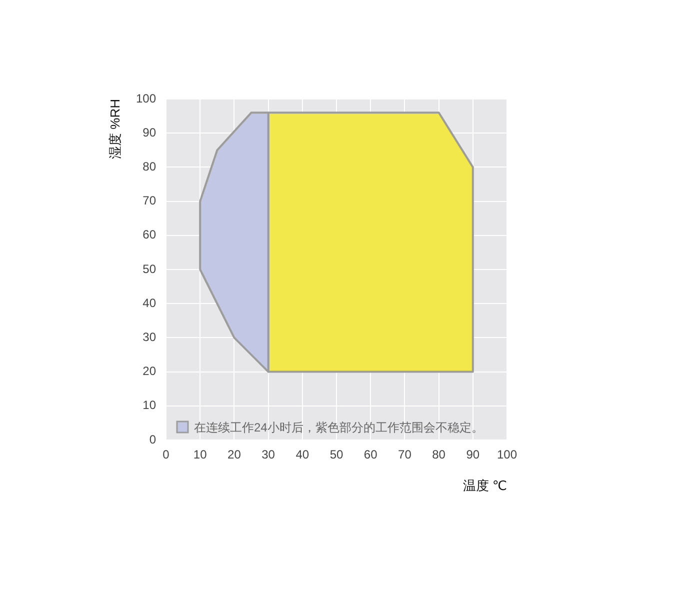  Describe the element at coordinates (149, 303) in the screenshot. I see `y-tick-label: 40` at that location.